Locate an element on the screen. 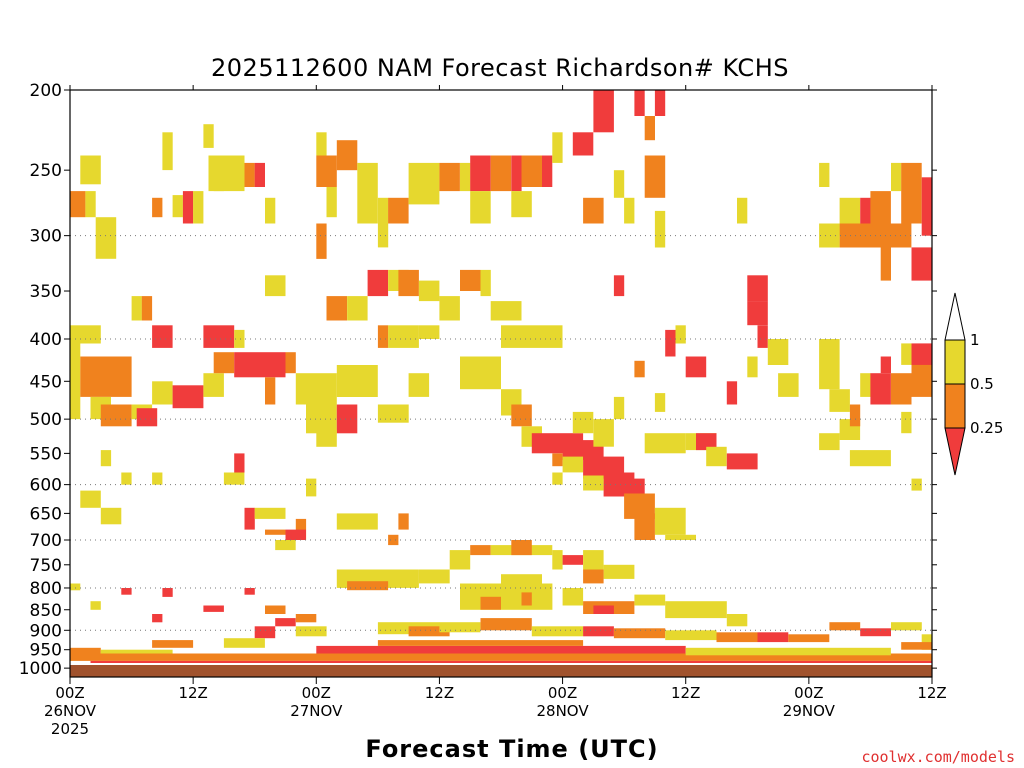 The height and width of the screenshot is (768, 1024). surface-ground-strip is located at coordinates (501, 671).